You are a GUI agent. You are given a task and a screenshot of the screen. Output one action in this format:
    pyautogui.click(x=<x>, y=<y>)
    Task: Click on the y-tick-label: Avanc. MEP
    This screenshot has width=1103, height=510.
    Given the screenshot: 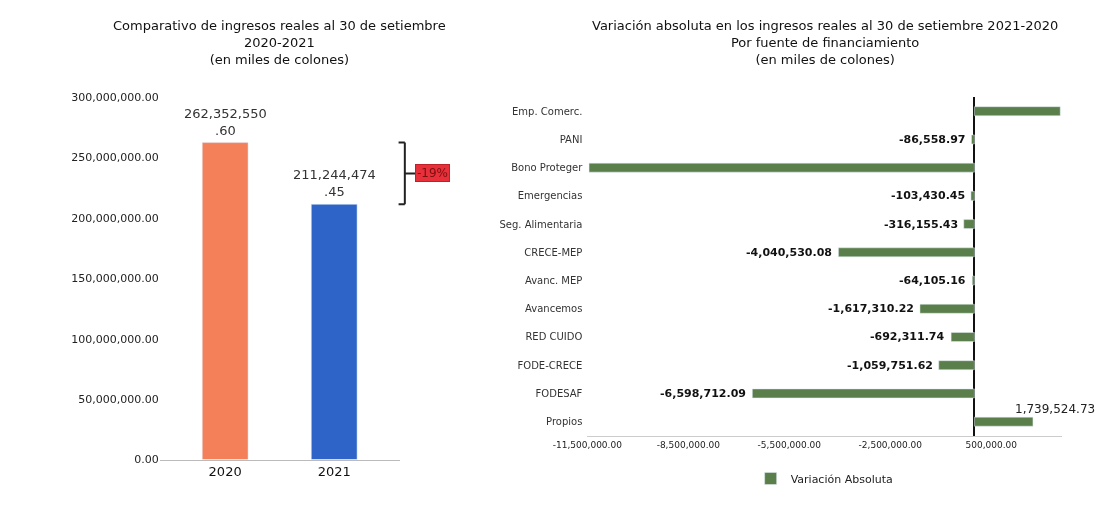 What is the action you would take?
    pyautogui.click(x=553, y=281)
    